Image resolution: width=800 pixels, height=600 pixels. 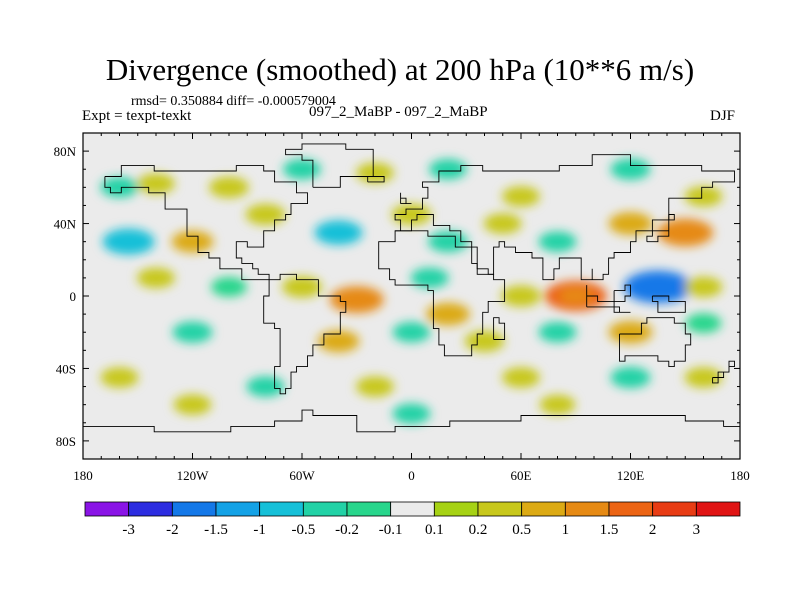 What do you see at coordinates (566, 530) in the screenshot?
I see `colorbar-label: 1` at bounding box center [566, 530].